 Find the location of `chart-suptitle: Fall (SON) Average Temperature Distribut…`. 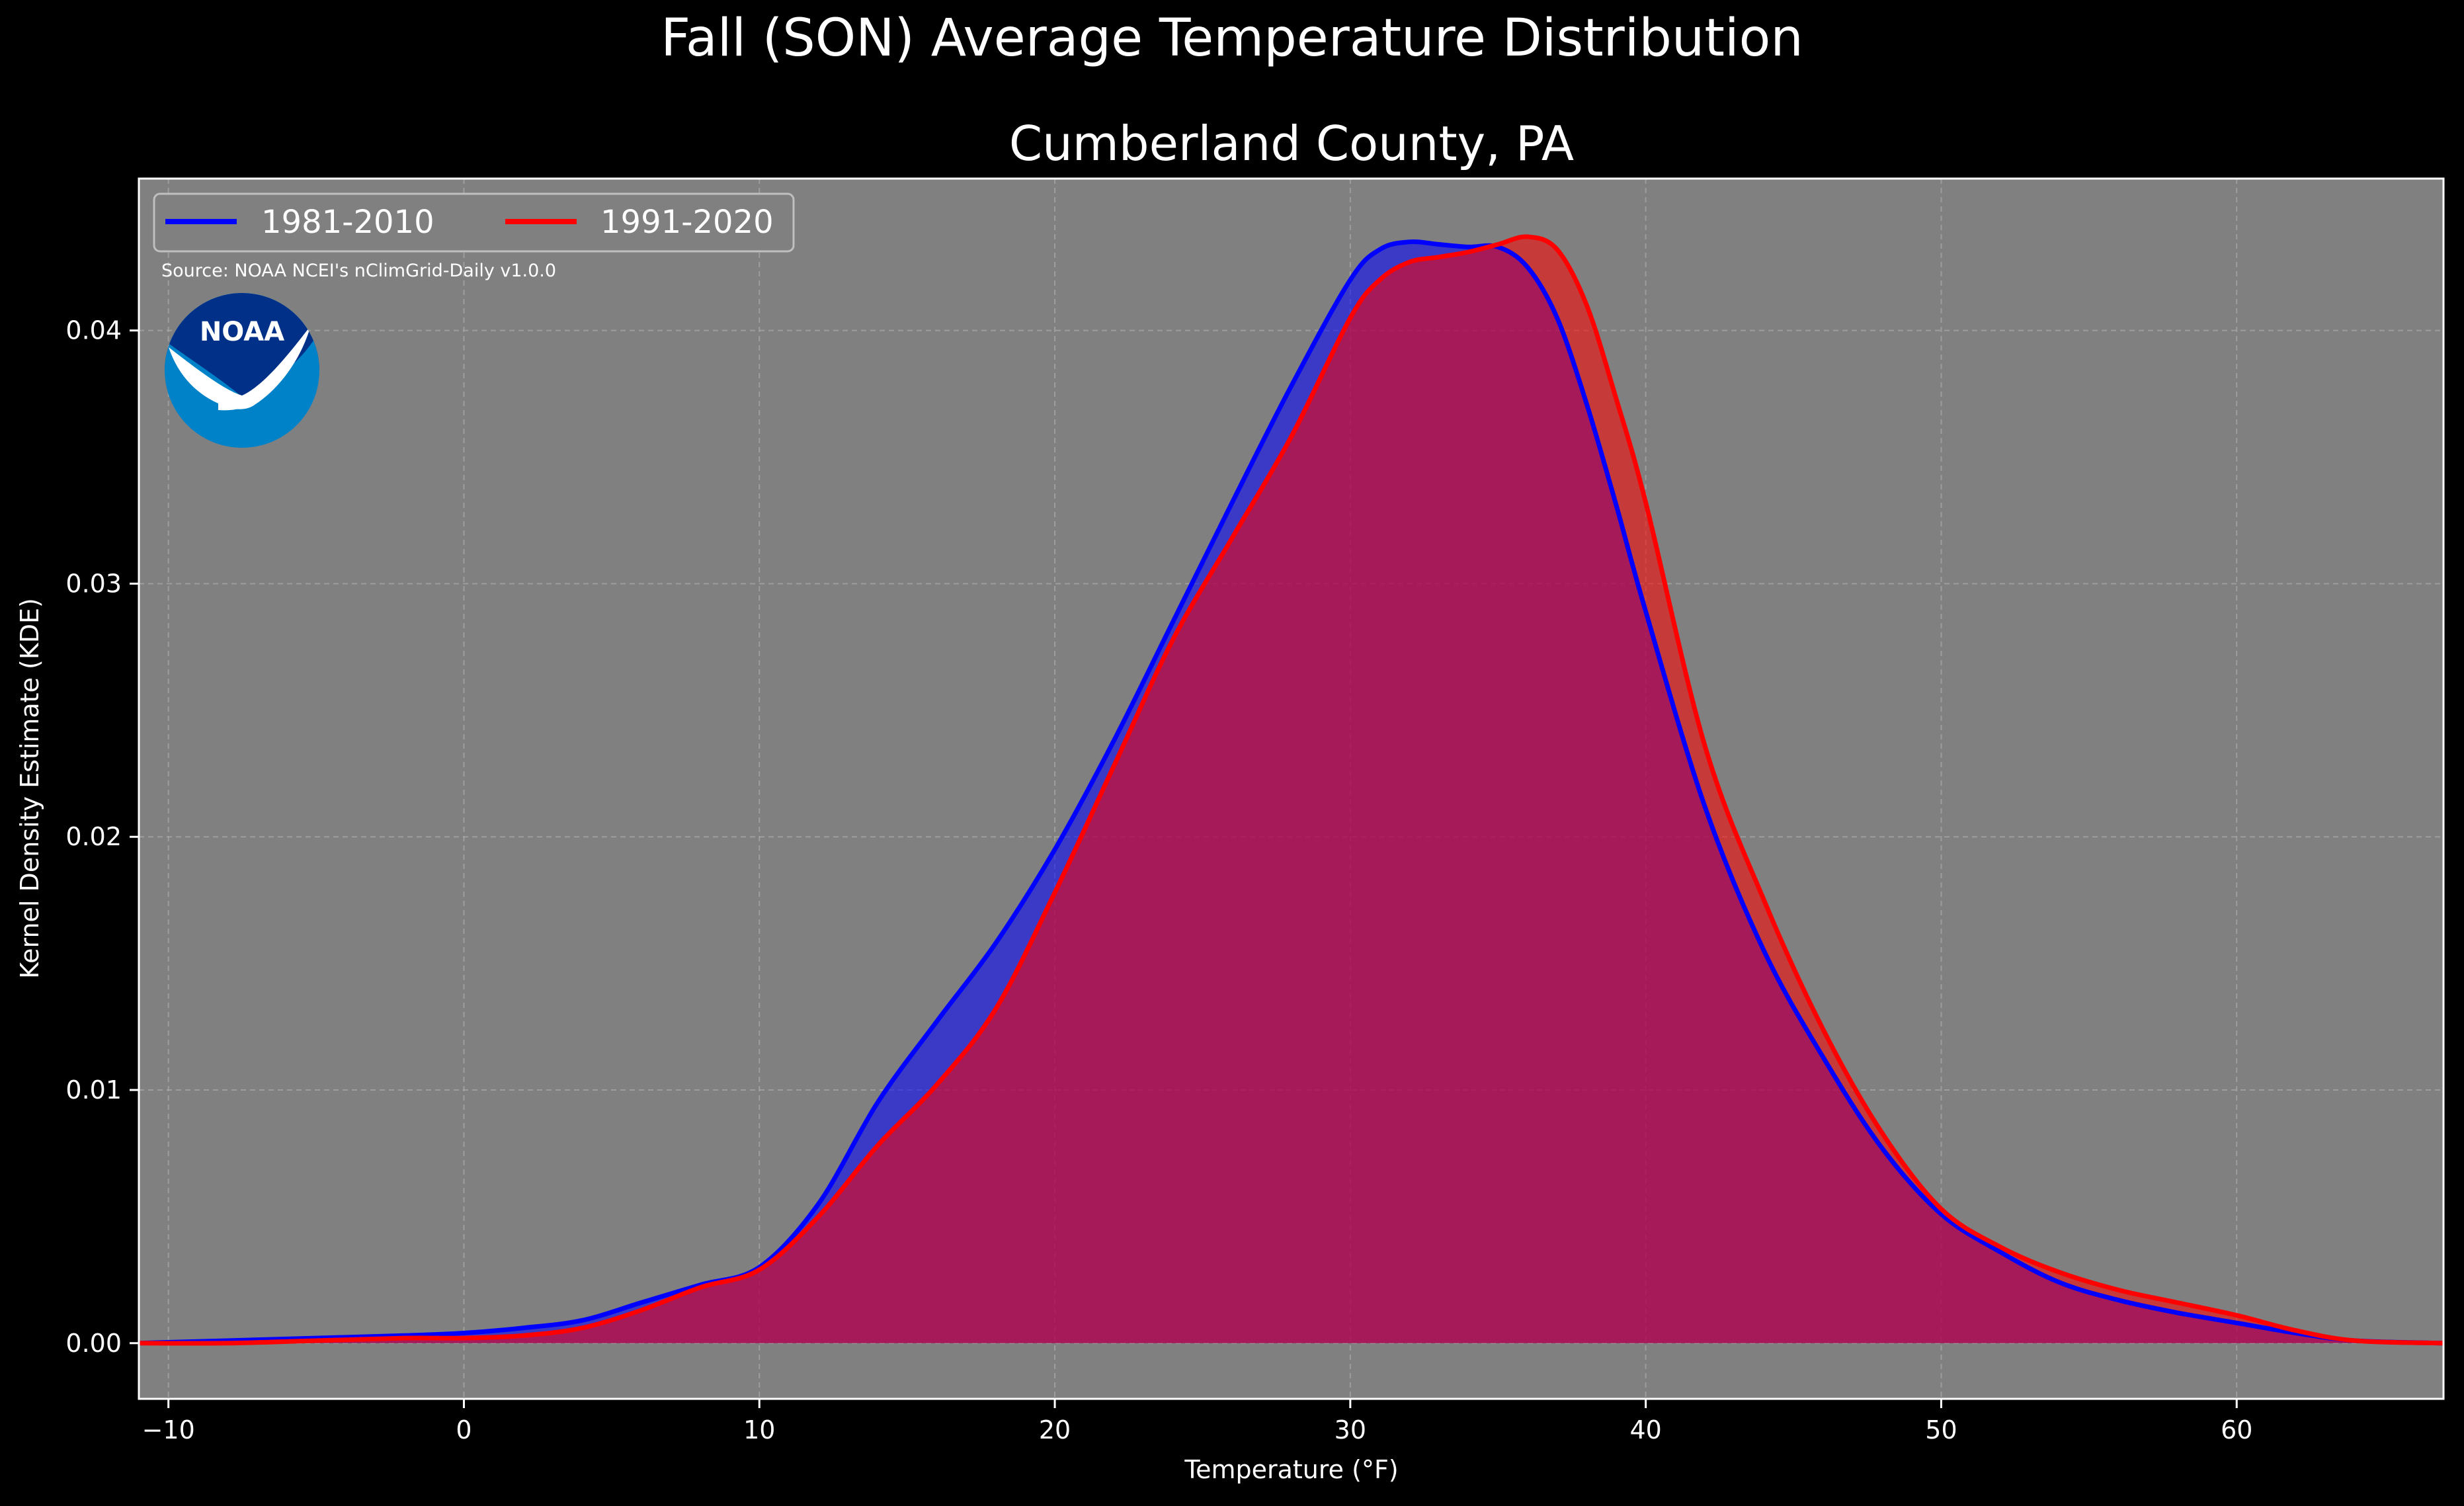

chart-suptitle: Fall (SON) Average Temperature Distribut… is located at coordinates (1232, 38).